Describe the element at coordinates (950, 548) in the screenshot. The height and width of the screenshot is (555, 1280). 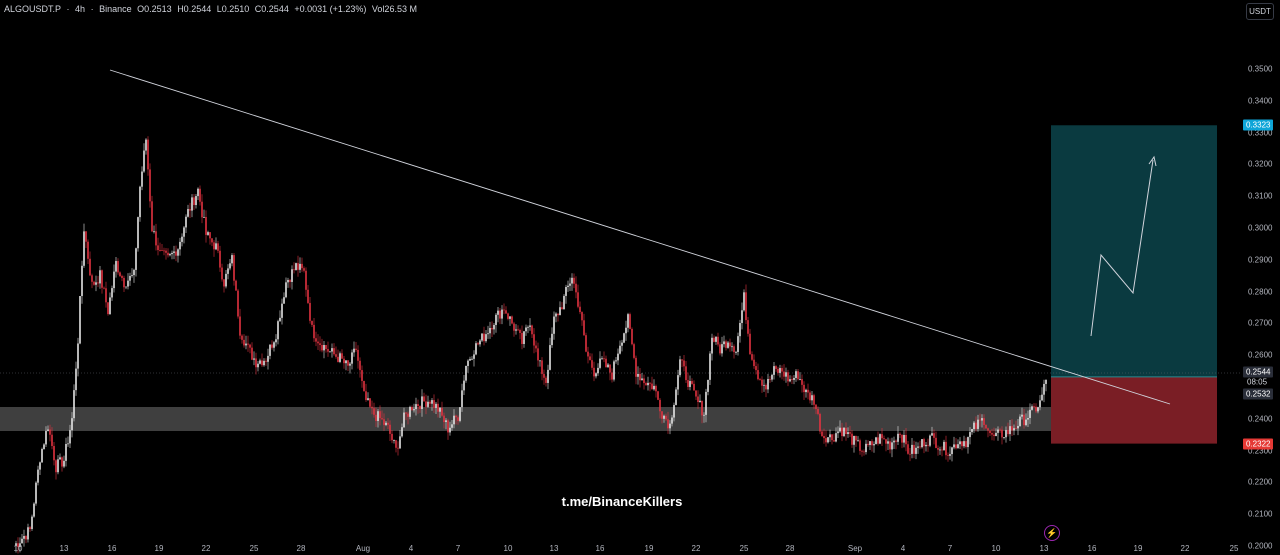
I see `time-tick: 7` at that location.